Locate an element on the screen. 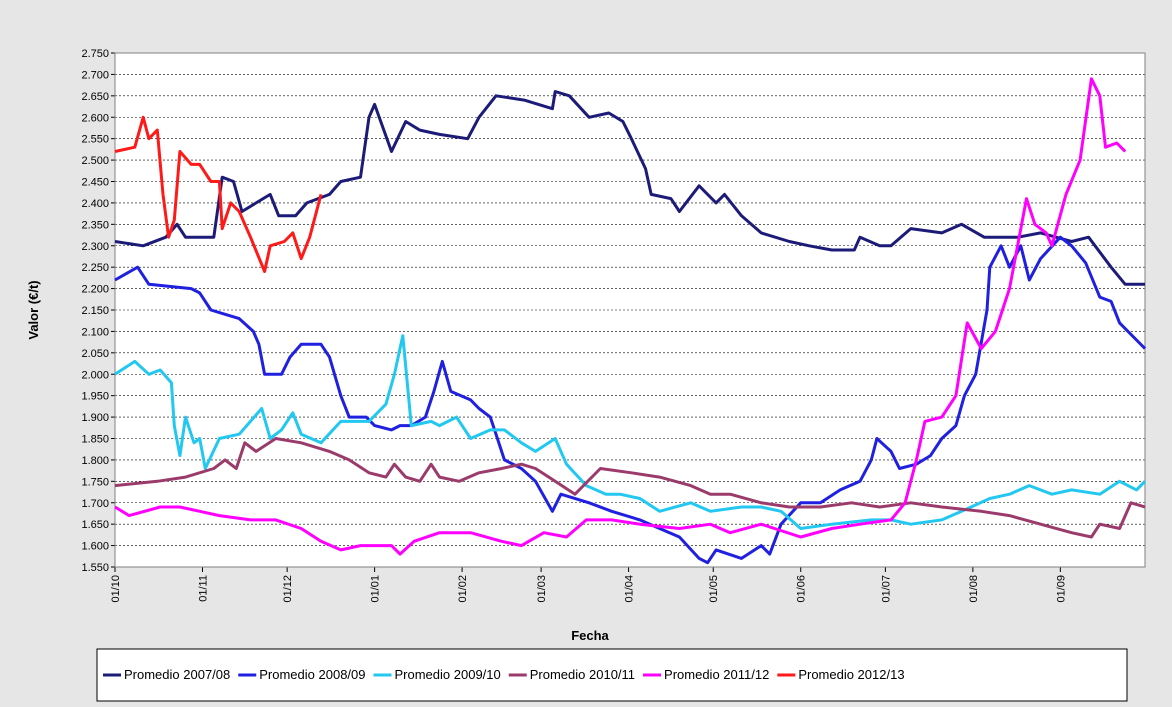 Image resolution: width=1172 pixels, height=707 pixels. y-tick-label: 1.600 is located at coordinates (95, 547).